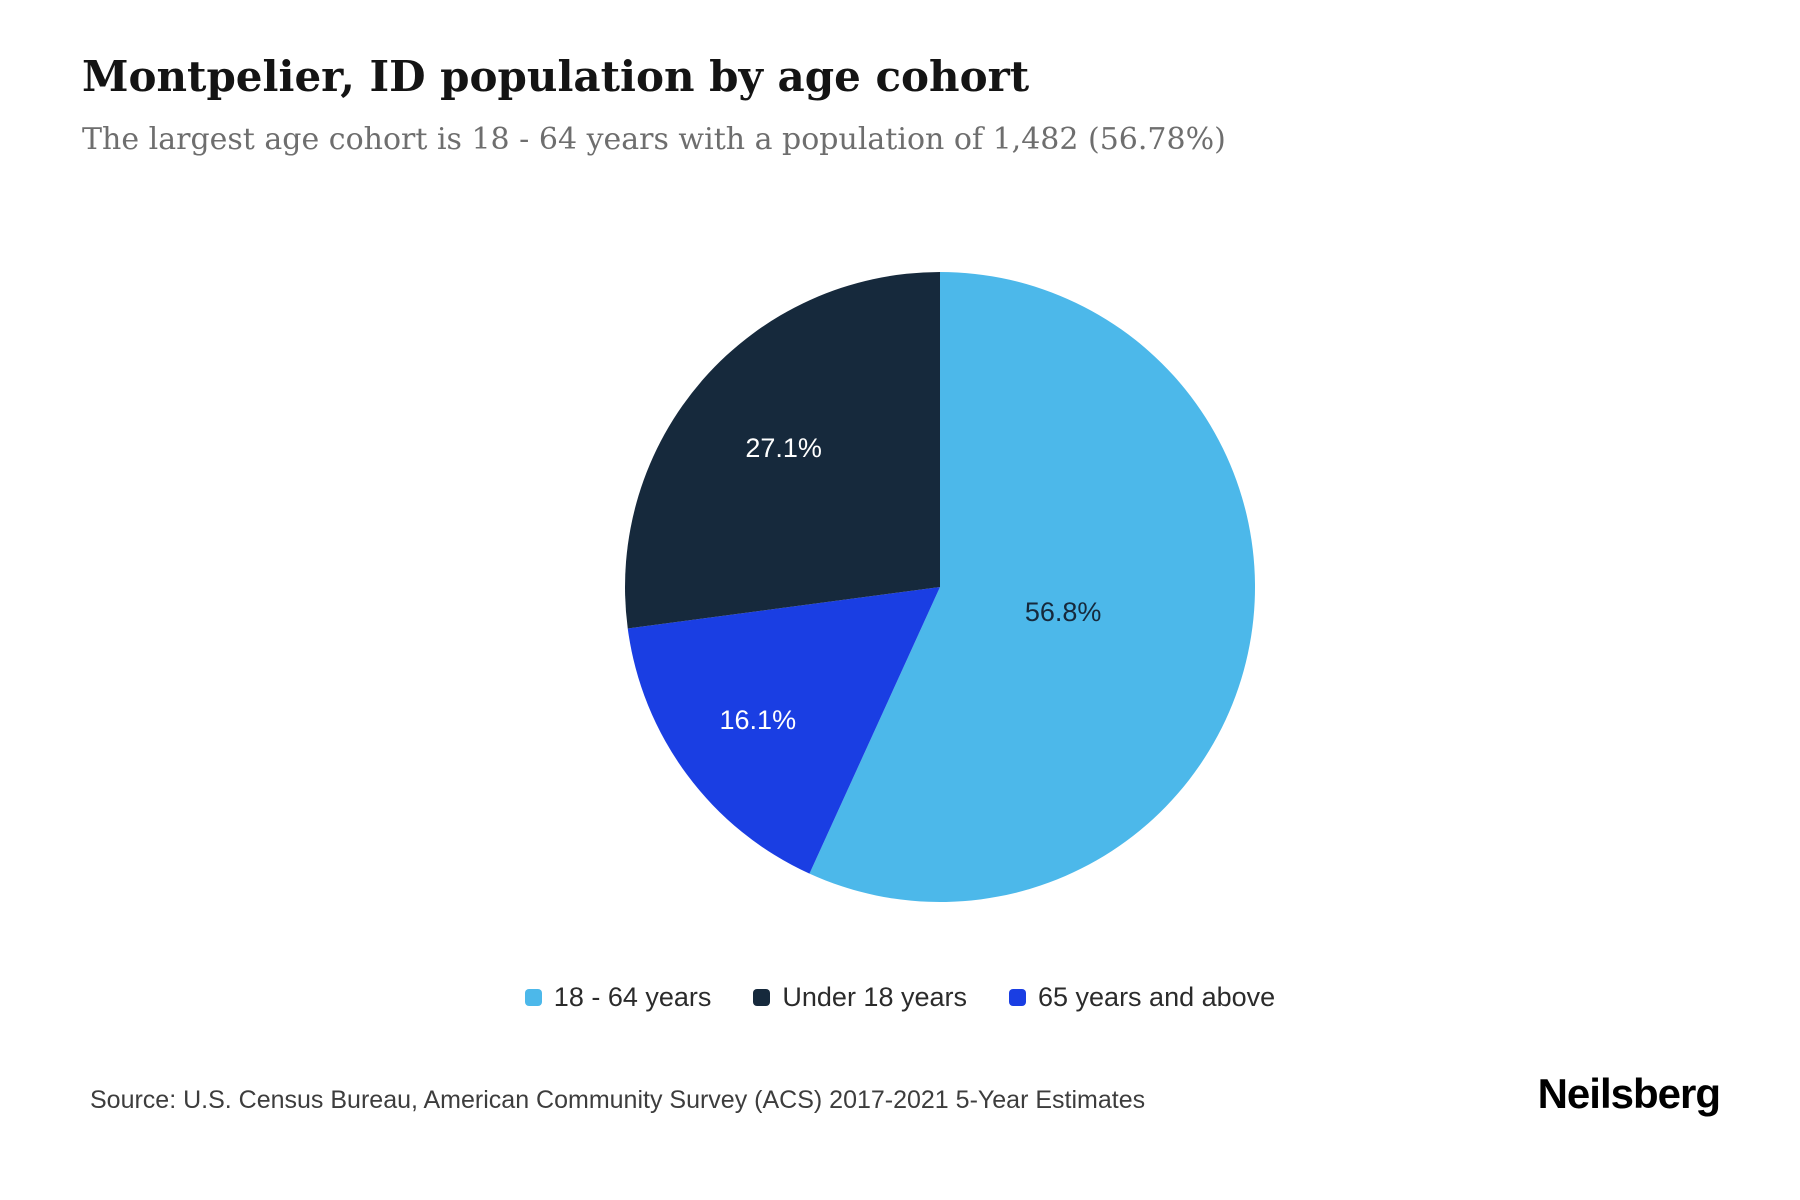 This screenshot has width=1800, height=1200. I want to click on pie-slice-65-years-and-above, so click(783, 730).